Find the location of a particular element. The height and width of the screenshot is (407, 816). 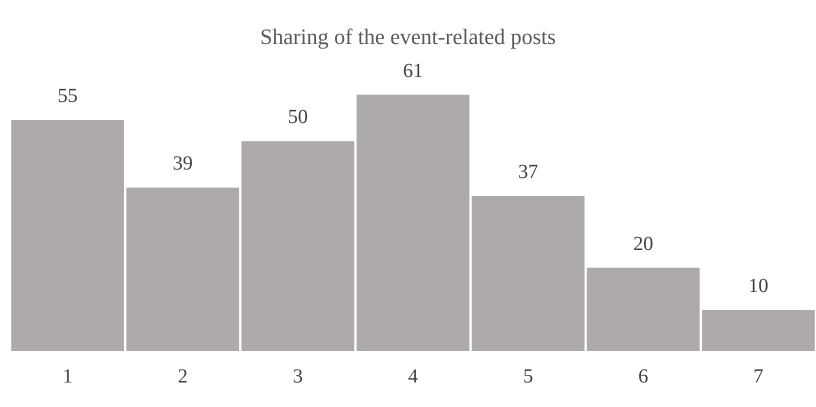

data-label: 39 is located at coordinates (182, 163).